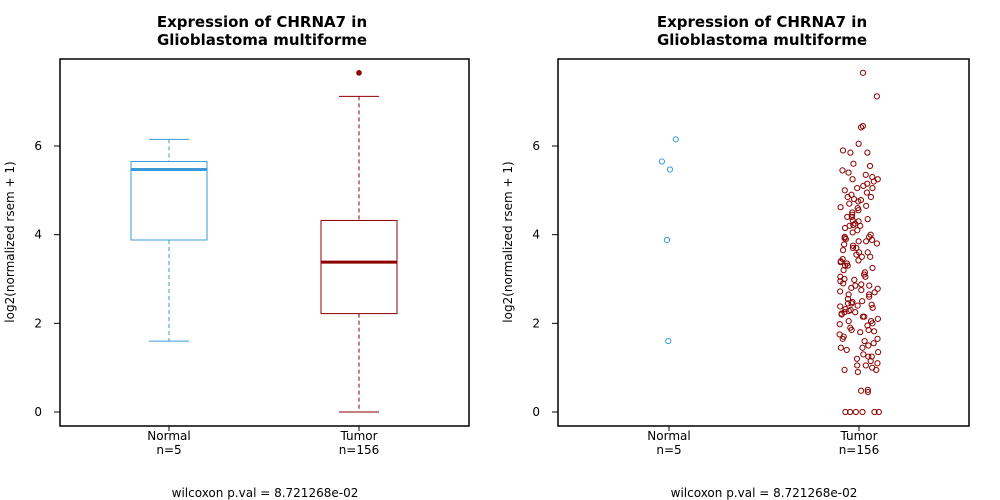  What do you see at coordinates (47, 279) in the screenshot?
I see `y-axis: 0 2 4 6` at bounding box center [47, 279].